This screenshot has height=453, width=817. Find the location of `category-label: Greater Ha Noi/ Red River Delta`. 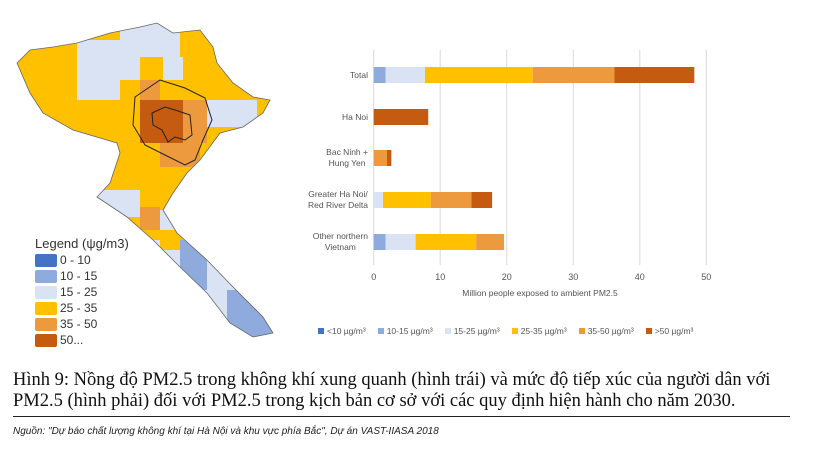

category-label: Greater Ha Noi/ Red River Delta is located at coordinates (338, 199).